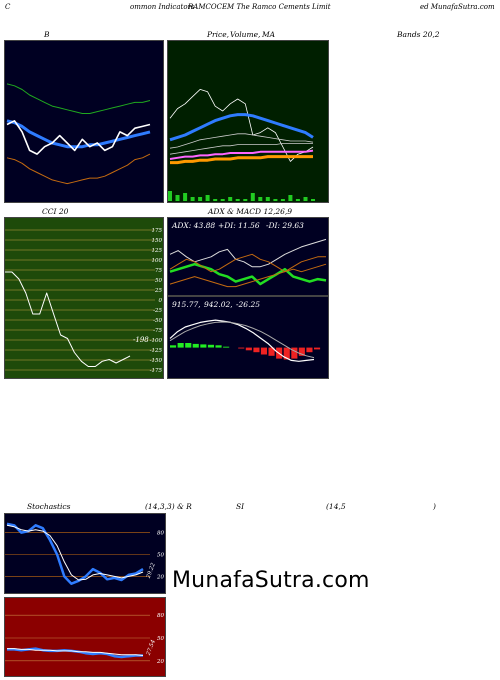 This screenshot has height=680, width=500. Describe the element at coordinates (239, 225) in the screenshot. I see `pdi-value: +DI: 11.56` at that location.